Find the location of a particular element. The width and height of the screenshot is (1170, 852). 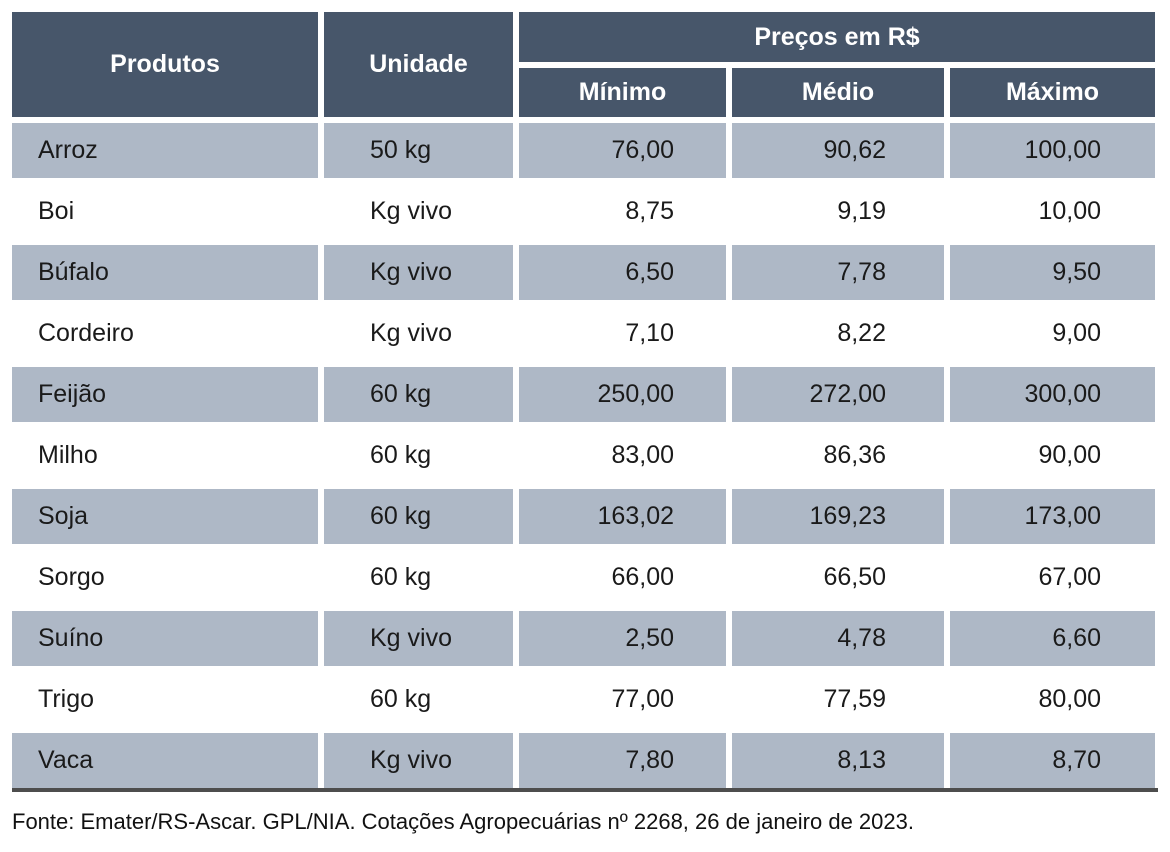

unit-cell: 50 kg is located at coordinates (418, 150).